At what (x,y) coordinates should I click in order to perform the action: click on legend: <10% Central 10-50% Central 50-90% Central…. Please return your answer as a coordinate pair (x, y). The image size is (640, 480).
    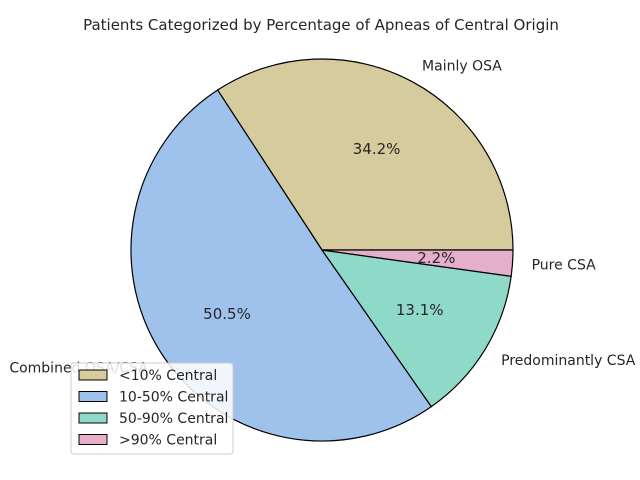
    Looking at the image, I should click on (152, 408).